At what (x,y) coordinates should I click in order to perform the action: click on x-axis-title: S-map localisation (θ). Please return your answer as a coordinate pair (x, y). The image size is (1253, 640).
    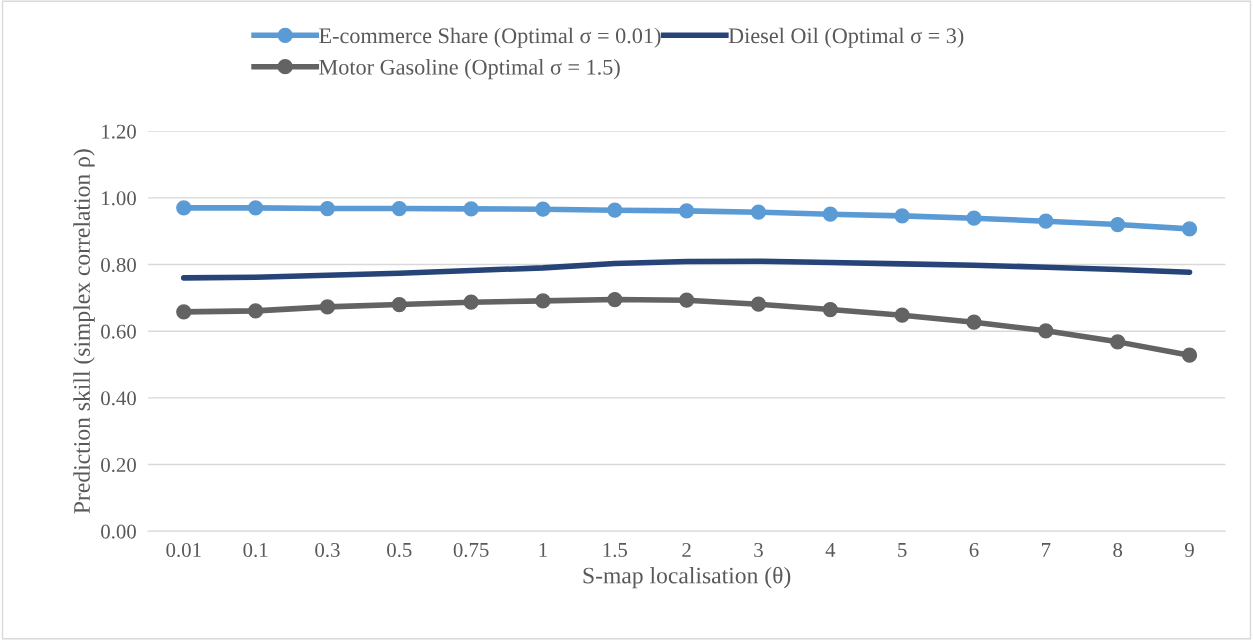
    Looking at the image, I should click on (687, 577).